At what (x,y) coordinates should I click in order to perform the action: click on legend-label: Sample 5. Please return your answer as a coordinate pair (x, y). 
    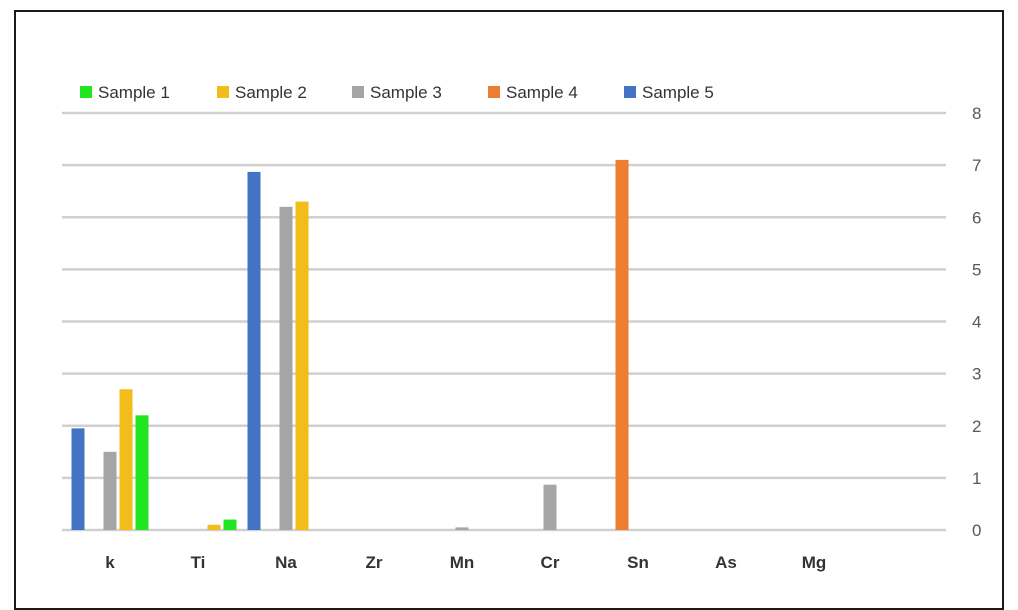
    Looking at the image, I should click on (678, 92).